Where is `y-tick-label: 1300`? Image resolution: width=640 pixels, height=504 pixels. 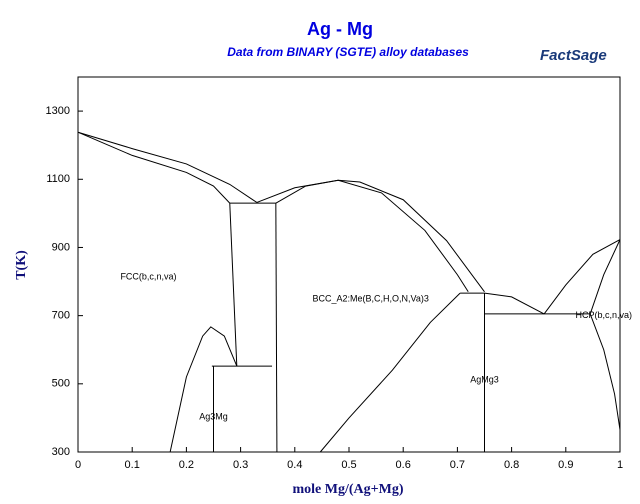
y-tick-label: 1300 is located at coordinates (58, 111).